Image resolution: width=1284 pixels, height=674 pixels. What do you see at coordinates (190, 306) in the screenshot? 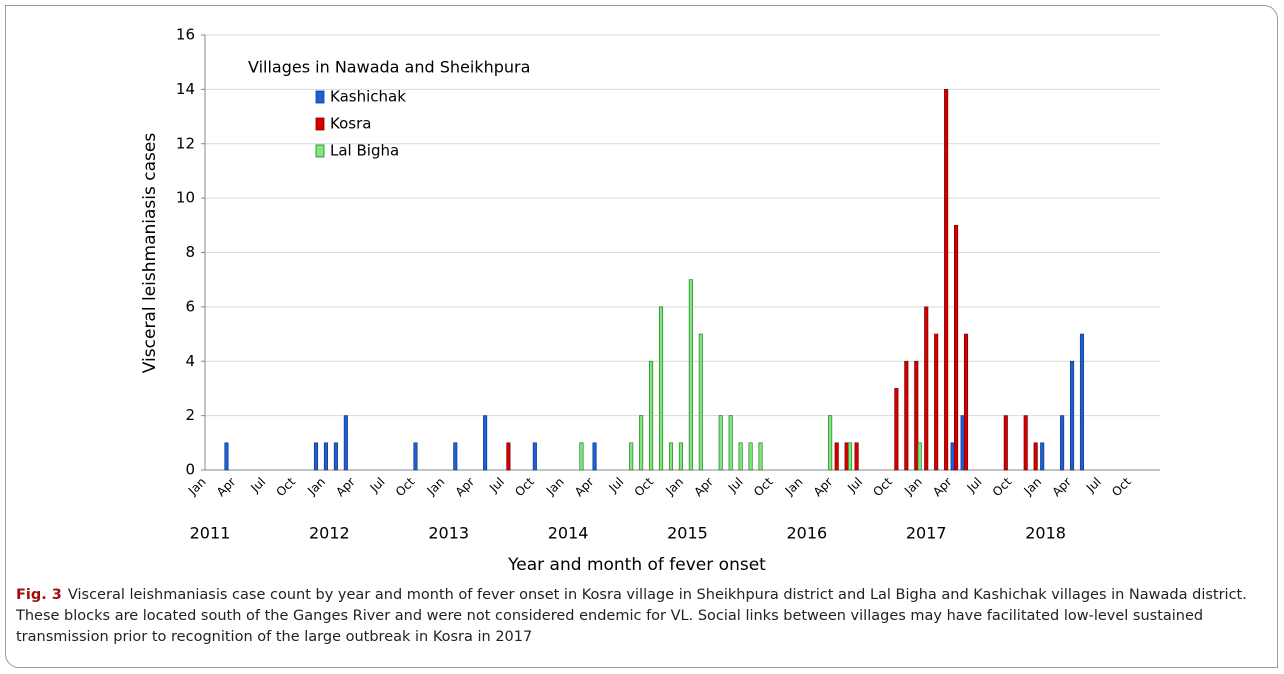
I see `y-tick-label: 6` at bounding box center [190, 306].